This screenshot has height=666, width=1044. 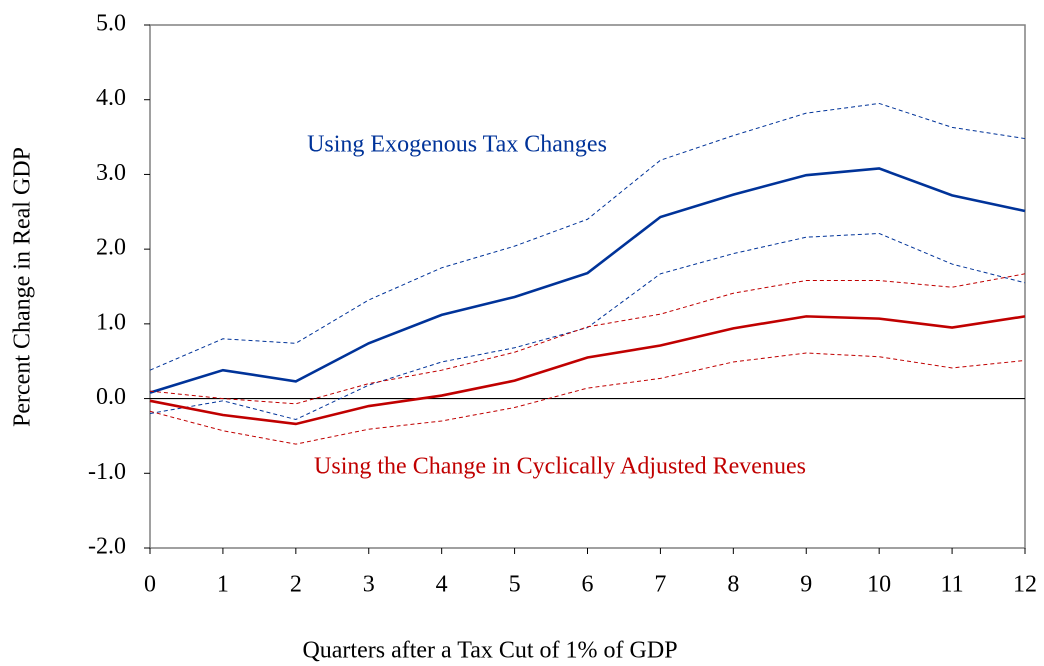 I want to click on x-tick-label: 7, so click(x=660, y=585).